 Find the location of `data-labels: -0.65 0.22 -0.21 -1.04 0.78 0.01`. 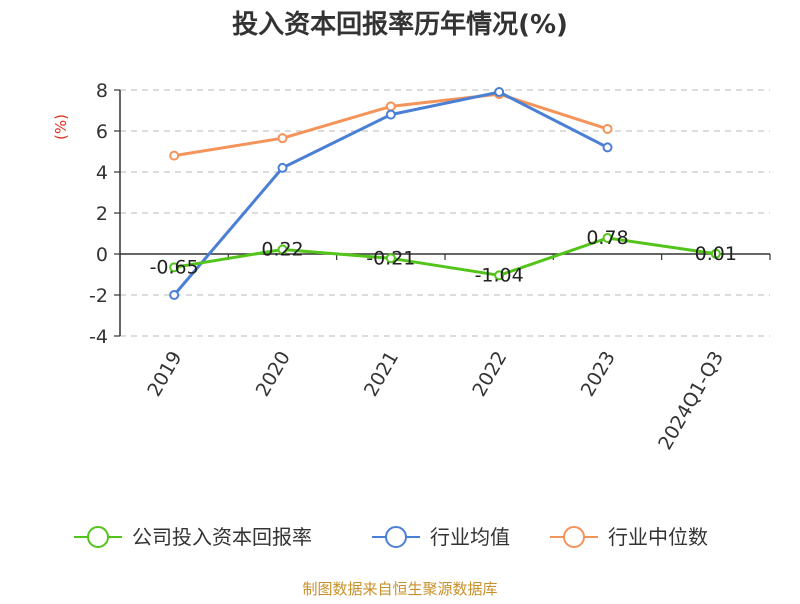

data-labels: -0.65 0.22 -0.21 -1.04 0.78 0.01 is located at coordinates (443, 256).